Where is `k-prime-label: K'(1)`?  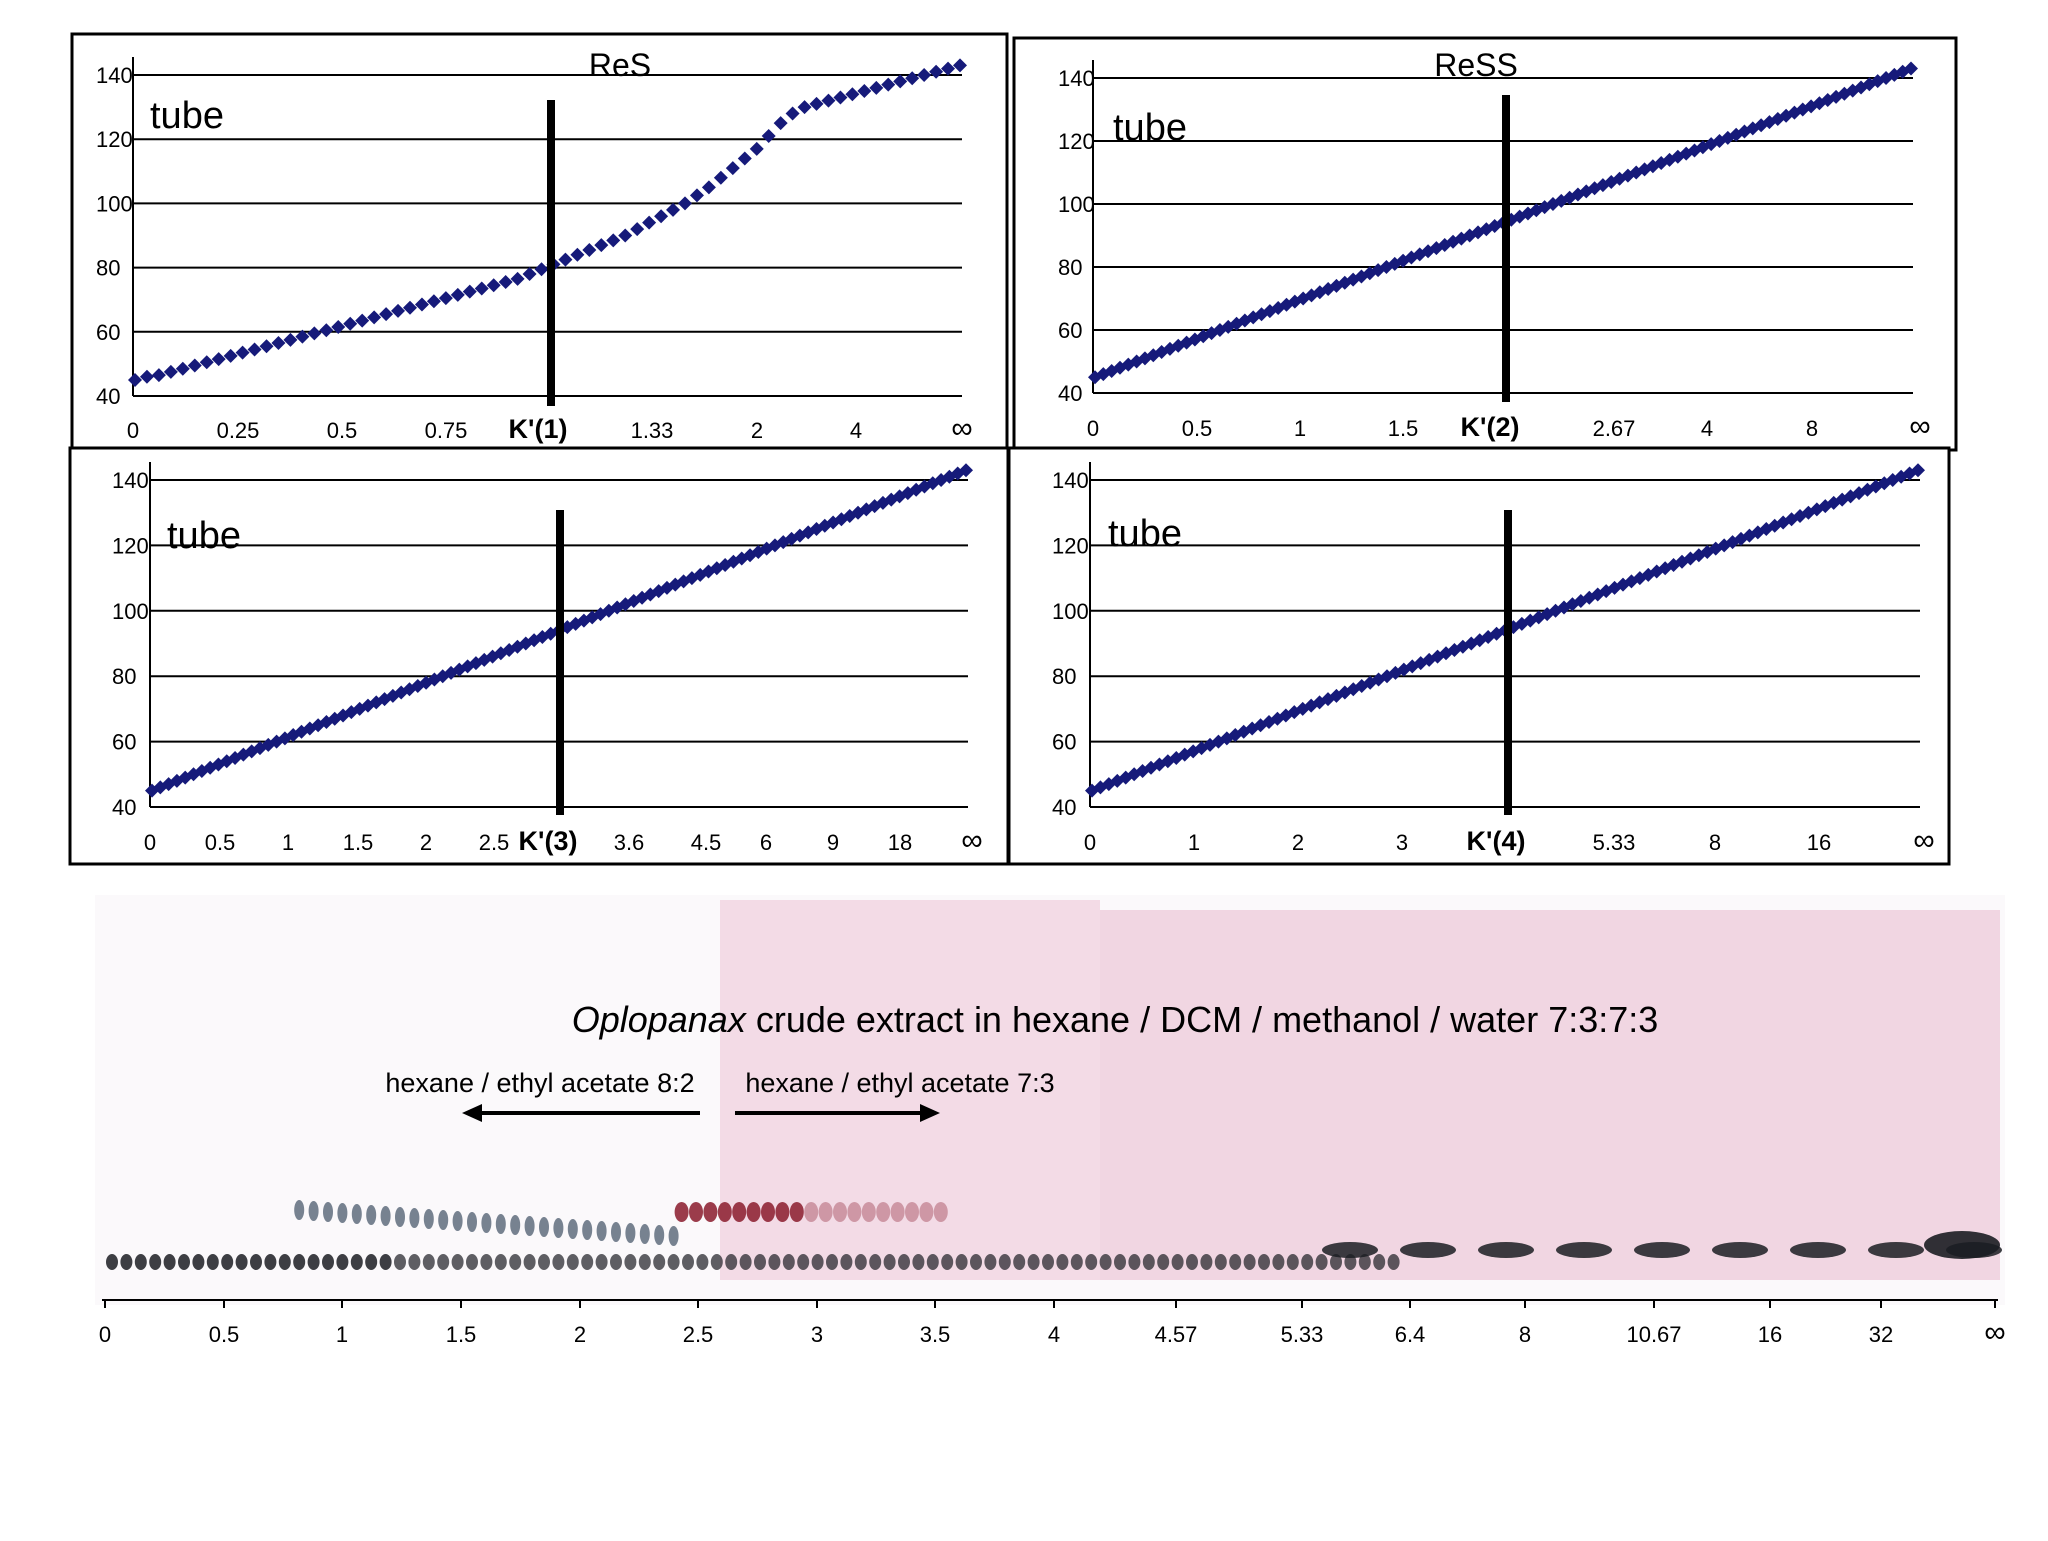 k-prime-label: K'(1) is located at coordinates (538, 429).